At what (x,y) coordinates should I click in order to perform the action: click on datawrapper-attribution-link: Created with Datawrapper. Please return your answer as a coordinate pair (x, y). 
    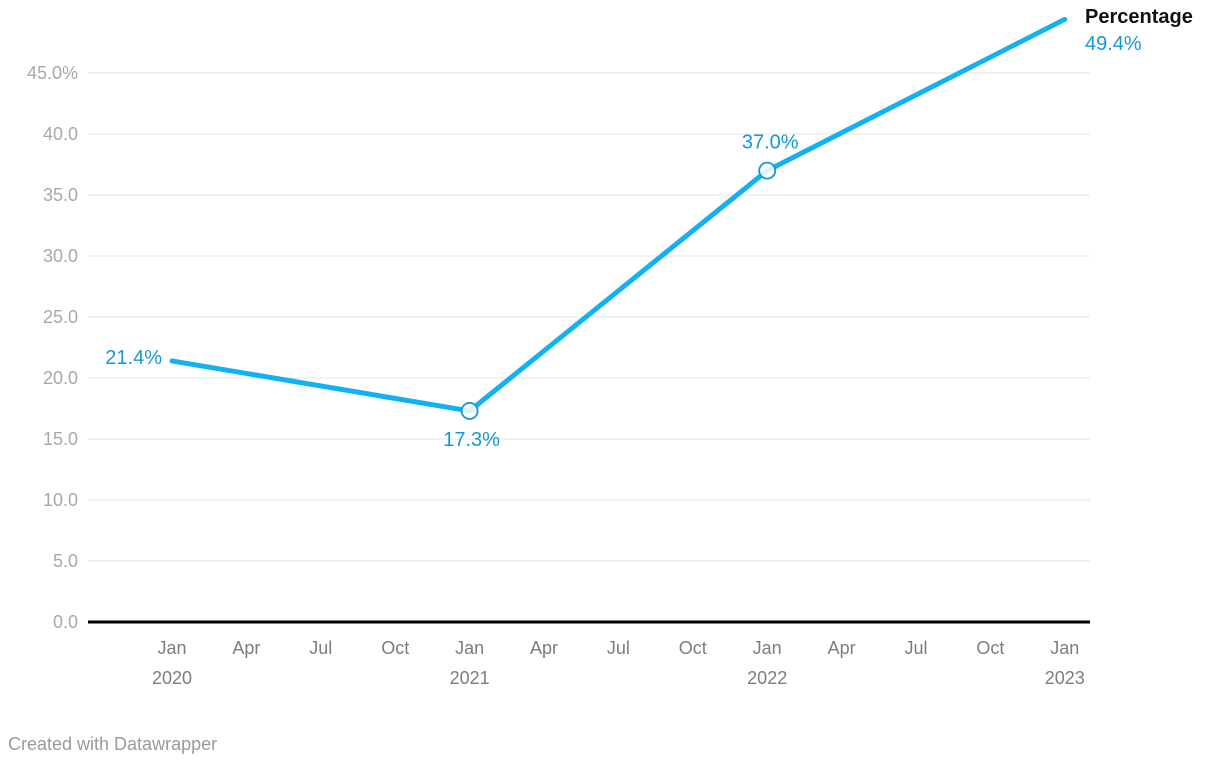
    Looking at the image, I should click on (113, 744).